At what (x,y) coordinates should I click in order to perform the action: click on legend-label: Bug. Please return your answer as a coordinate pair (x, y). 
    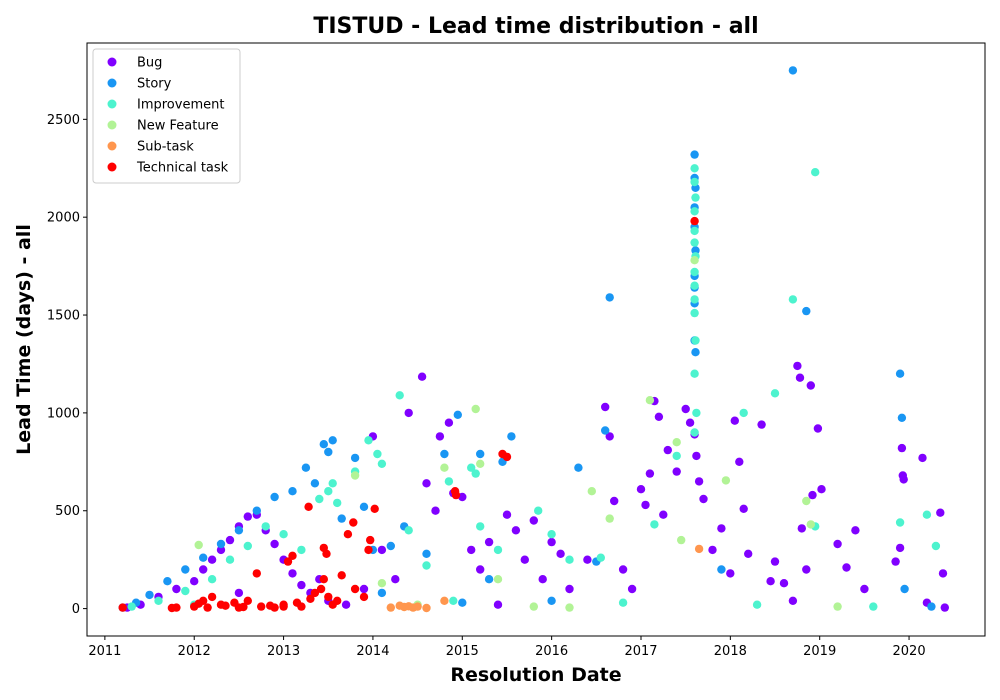
    Looking at the image, I should click on (149, 63).